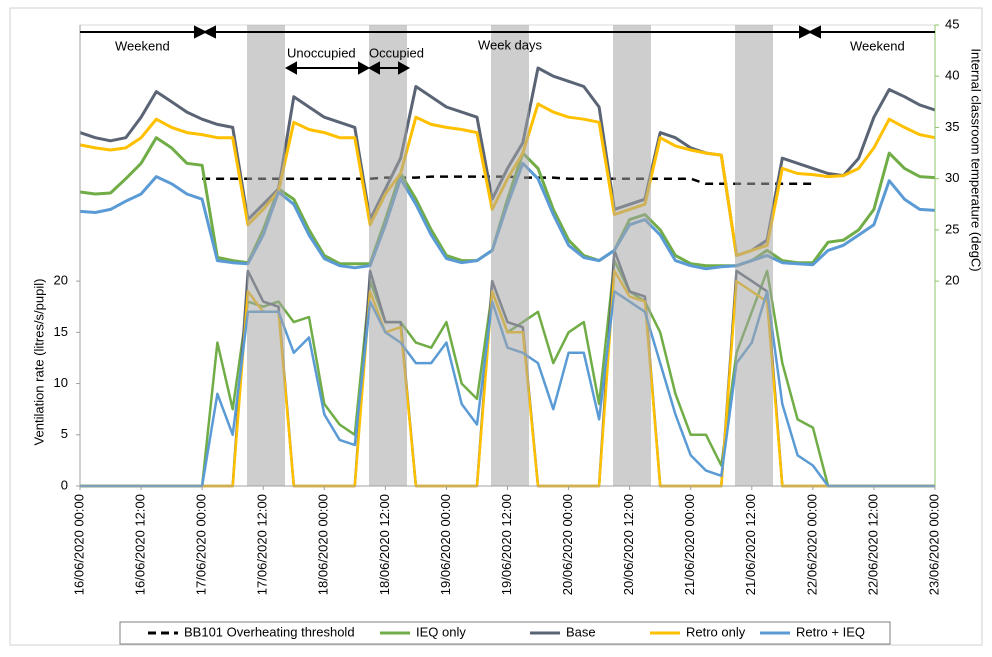 Image resolution: width=992 pixels, height=657 pixels. Describe the element at coordinates (262, 544) in the screenshot. I see `x-tick-label: 17/06/2020 12:00` at that location.